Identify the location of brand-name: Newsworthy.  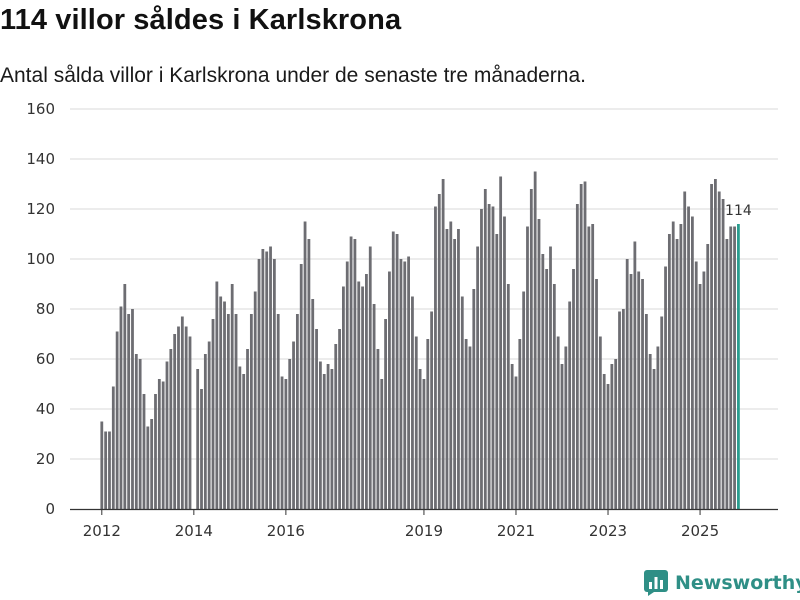
(737, 583).